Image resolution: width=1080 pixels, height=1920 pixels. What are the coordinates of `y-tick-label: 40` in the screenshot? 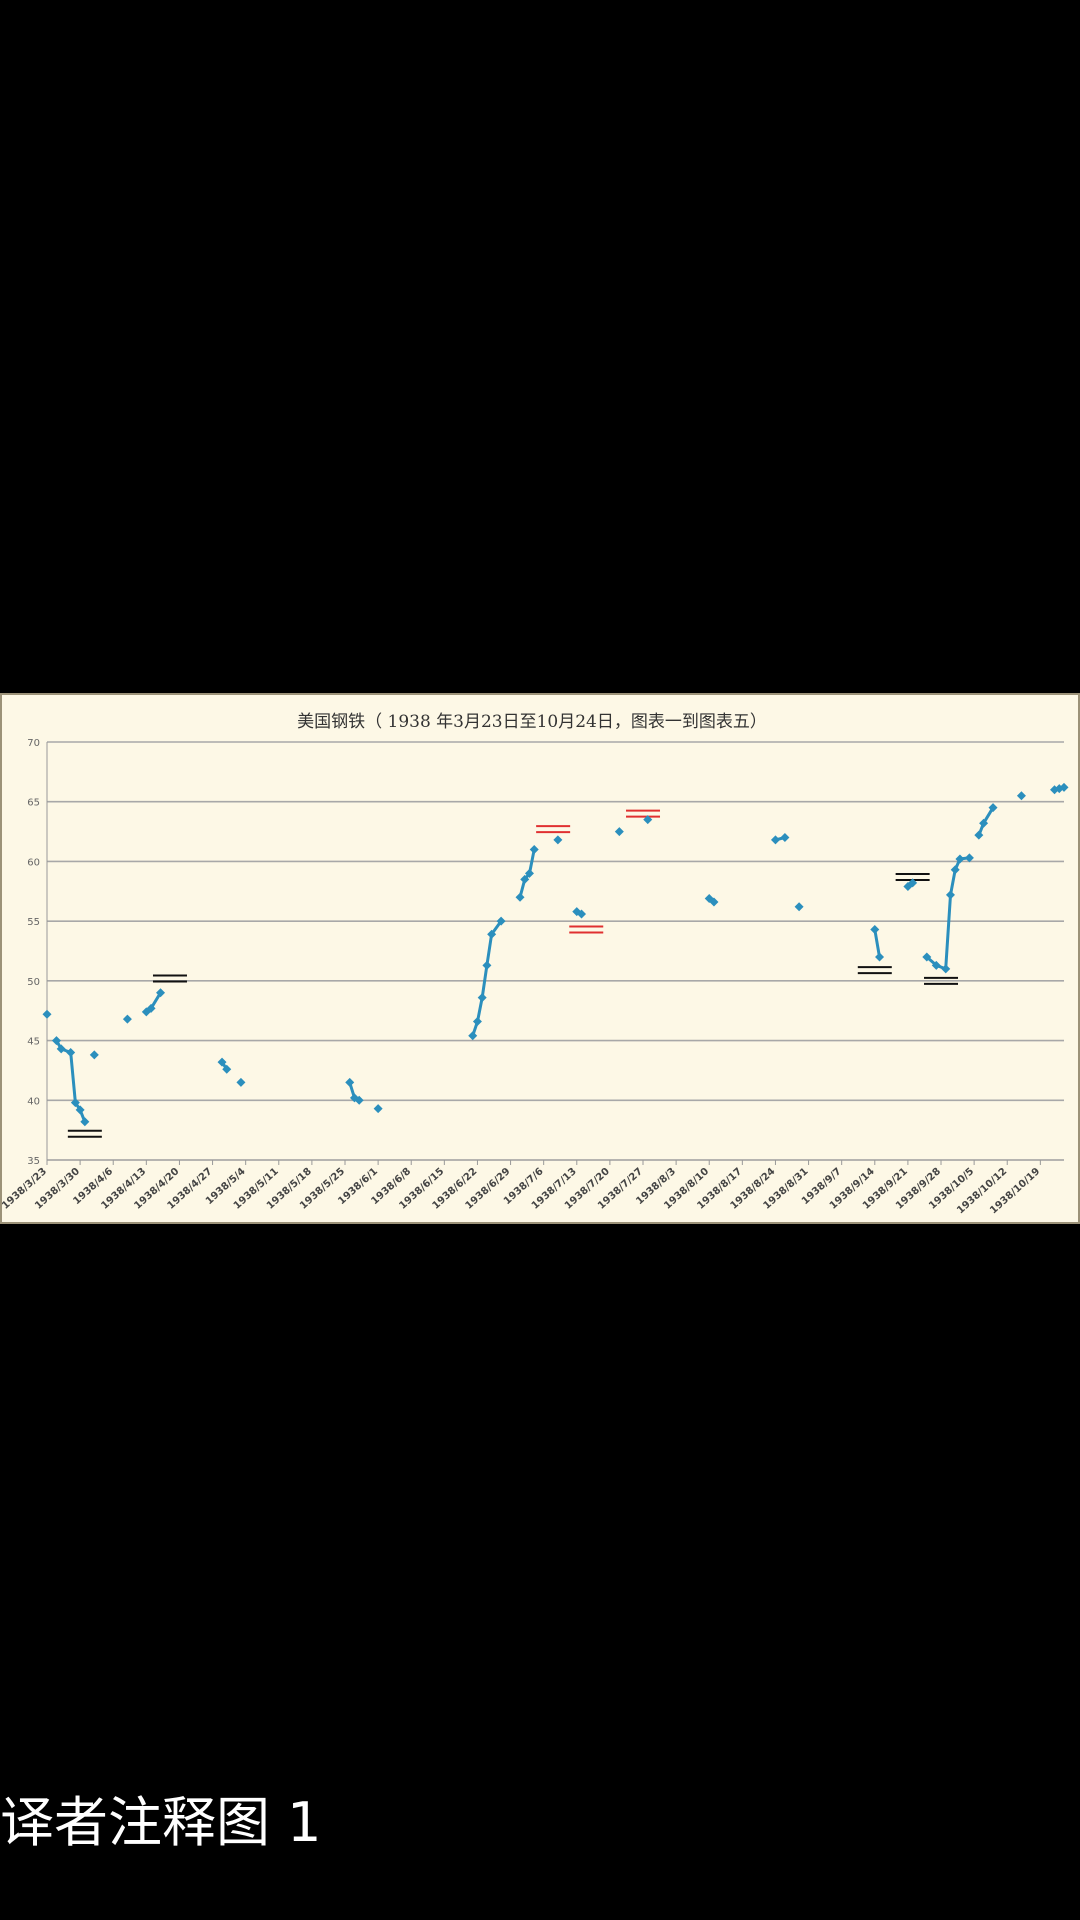 It's located at (33, 1101).